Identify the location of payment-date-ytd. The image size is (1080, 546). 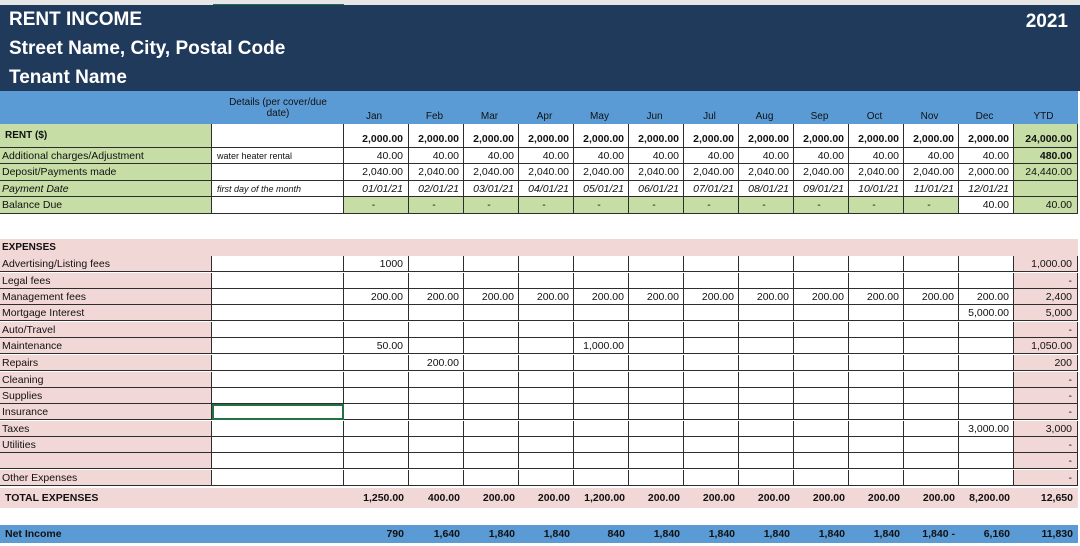
(1046, 189).